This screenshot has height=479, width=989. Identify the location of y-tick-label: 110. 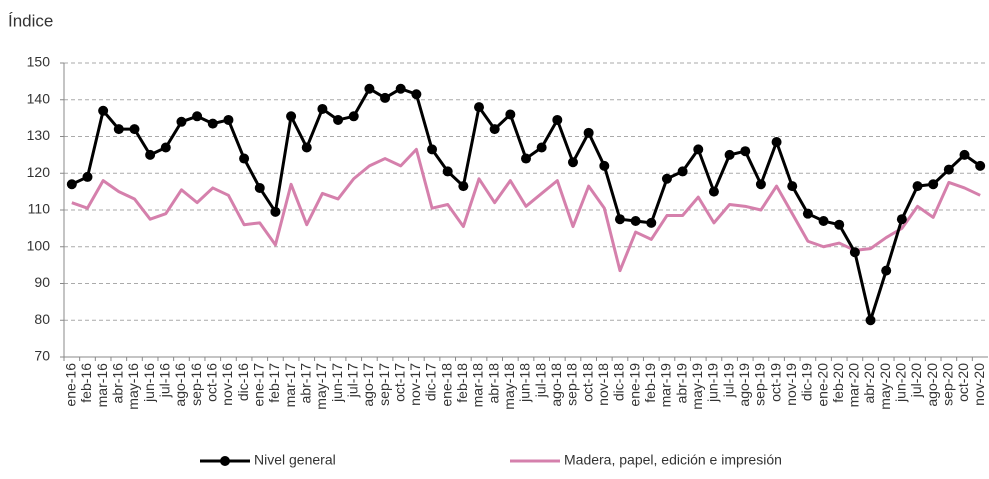
(39, 209).